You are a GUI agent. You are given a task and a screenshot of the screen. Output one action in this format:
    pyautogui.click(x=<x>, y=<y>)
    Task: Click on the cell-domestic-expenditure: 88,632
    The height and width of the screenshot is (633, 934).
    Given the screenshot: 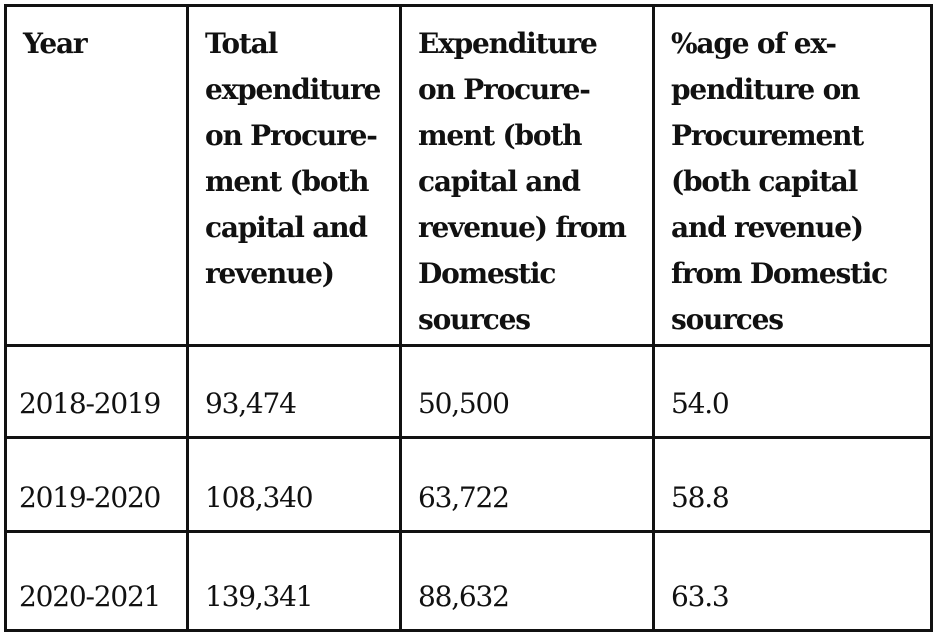 What is the action you would take?
    pyautogui.click(x=527, y=581)
    